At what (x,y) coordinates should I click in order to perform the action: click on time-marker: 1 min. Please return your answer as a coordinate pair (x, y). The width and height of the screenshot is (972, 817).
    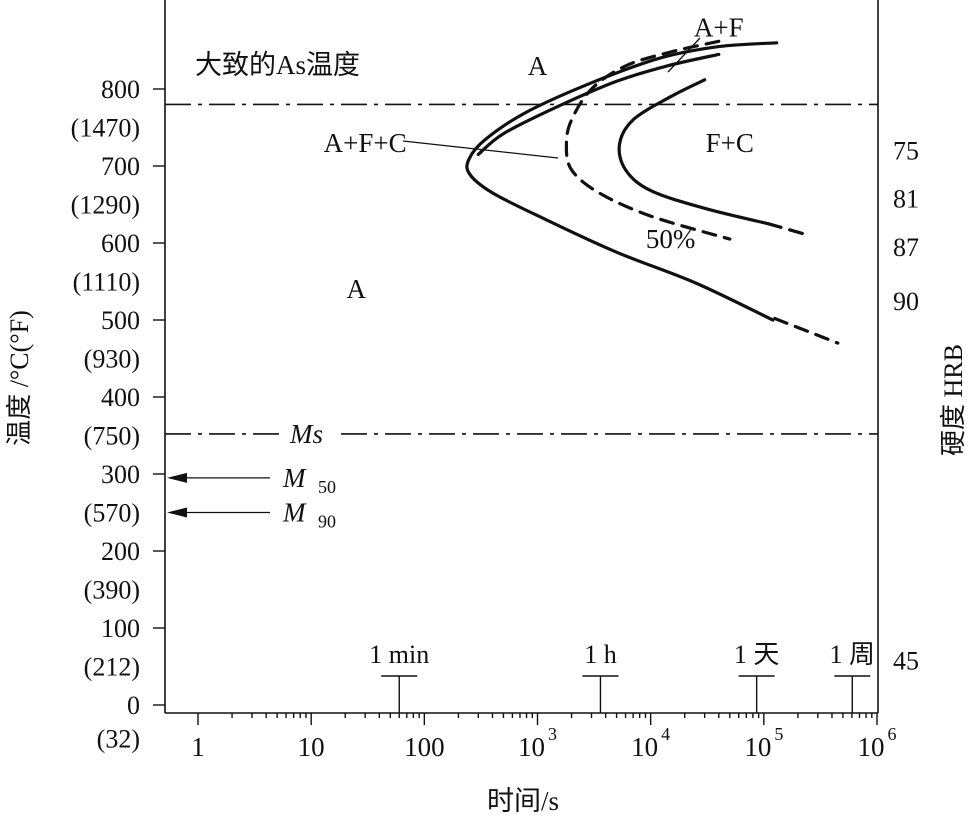
    Looking at the image, I should click on (399, 676).